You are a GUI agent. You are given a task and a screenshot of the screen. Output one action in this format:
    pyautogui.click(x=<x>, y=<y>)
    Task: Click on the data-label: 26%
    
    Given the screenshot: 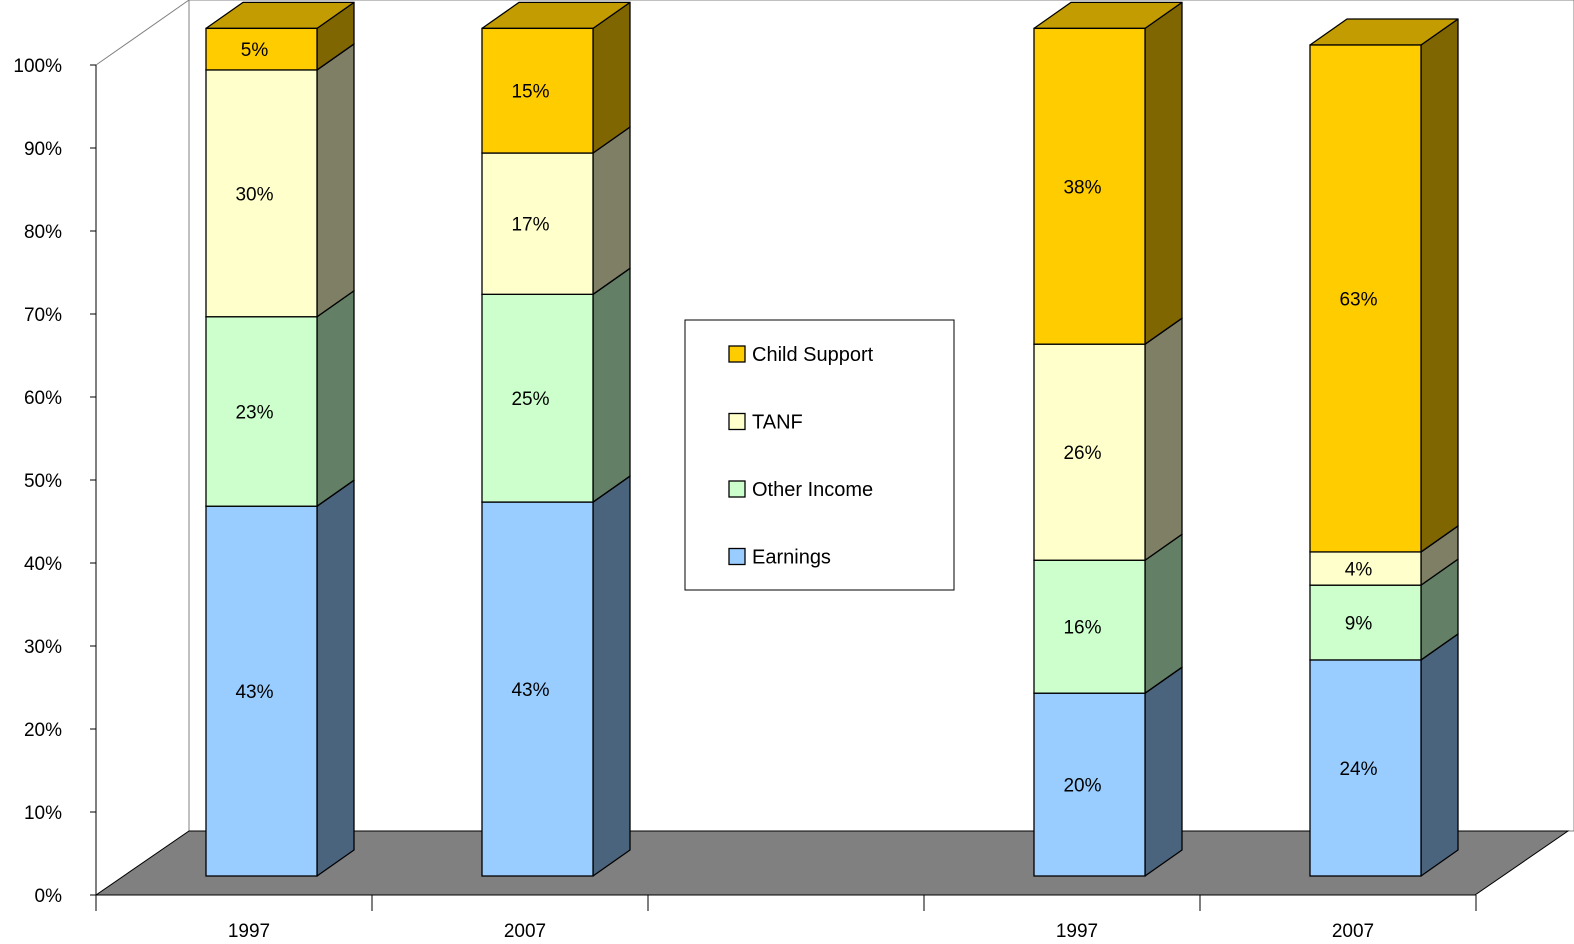 What is the action you would take?
    pyautogui.click(x=1082, y=453)
    